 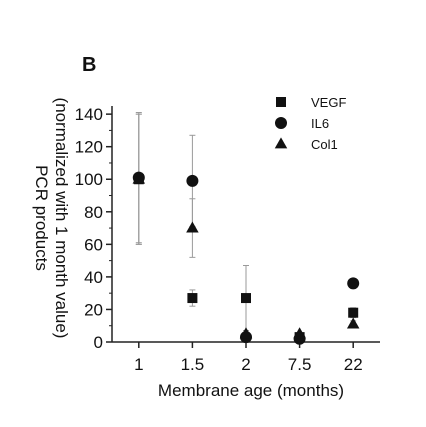 I want to click on y-tick-label: 0, so click(x=98, y=342).